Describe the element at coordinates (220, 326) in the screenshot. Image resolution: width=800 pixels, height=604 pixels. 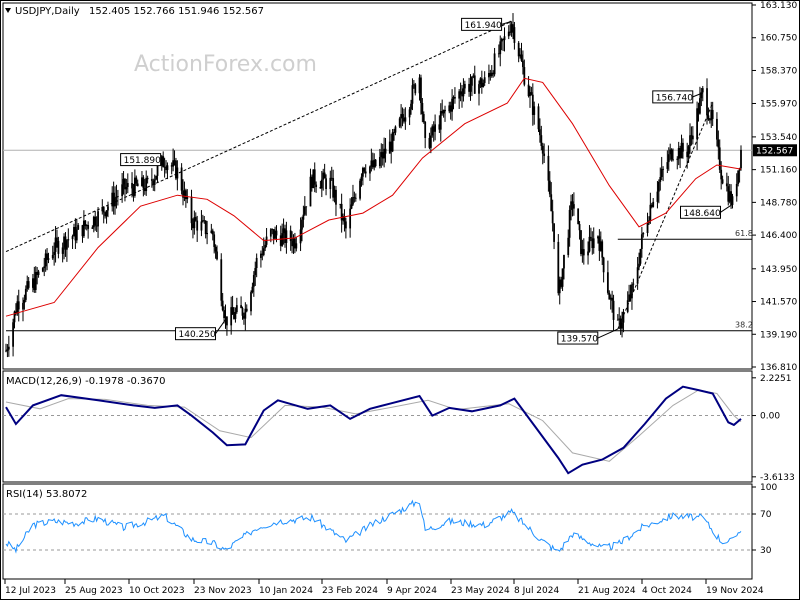
I see `annotation-leader` at that location.